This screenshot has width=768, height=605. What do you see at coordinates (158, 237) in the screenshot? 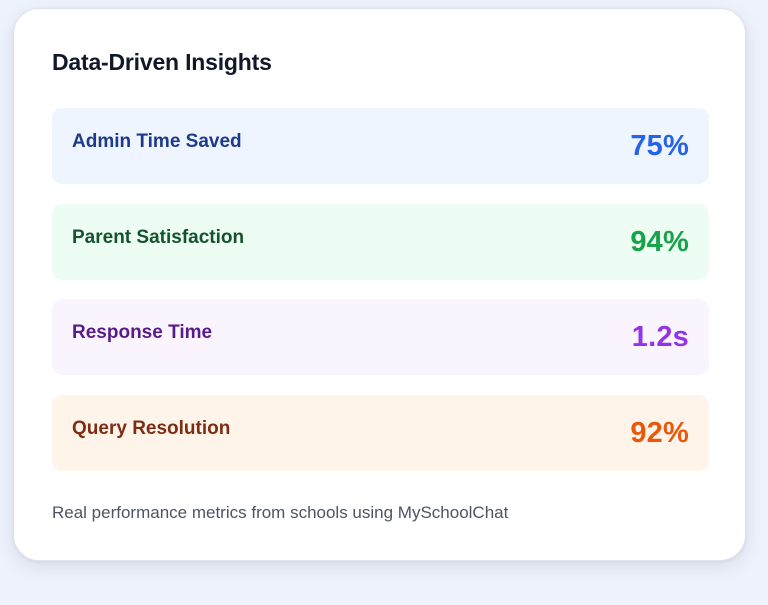
I see `metric-label: Parent Satisfaction` at bounding box center [158, 237].